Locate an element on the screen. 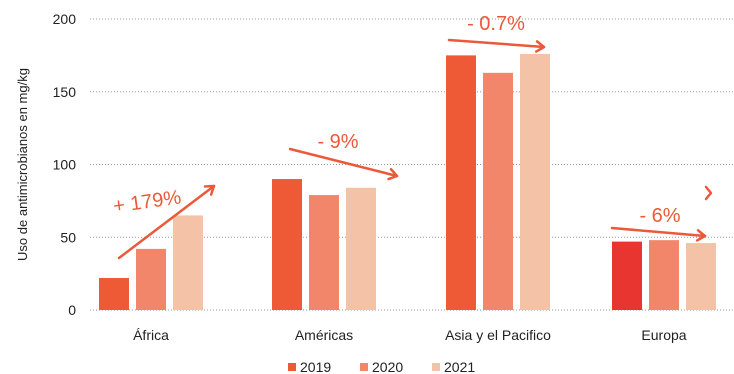  category-label: Américas is located at coordinates (324, 335).